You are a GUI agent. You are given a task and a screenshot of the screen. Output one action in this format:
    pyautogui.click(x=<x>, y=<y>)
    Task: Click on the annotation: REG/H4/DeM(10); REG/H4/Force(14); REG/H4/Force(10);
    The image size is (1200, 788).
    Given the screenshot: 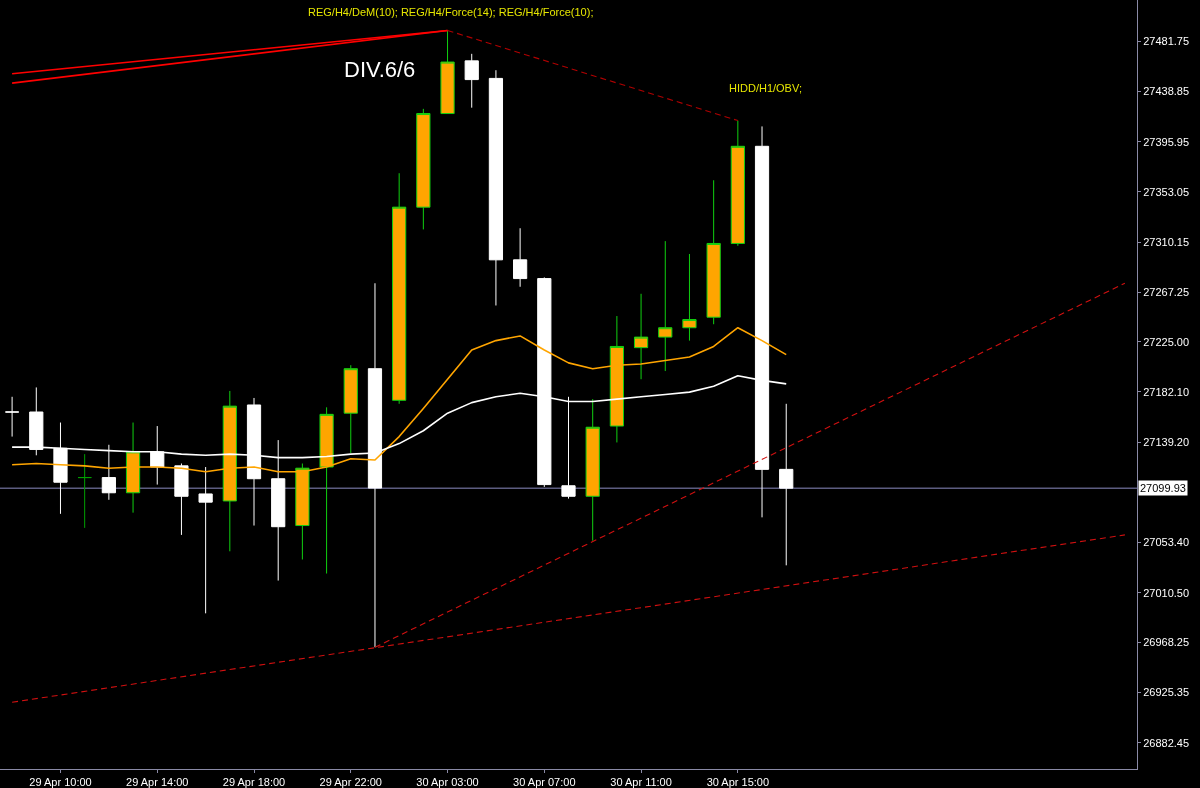 What is the action you would take?
    pyautogui.click(x=451, y=12)
    